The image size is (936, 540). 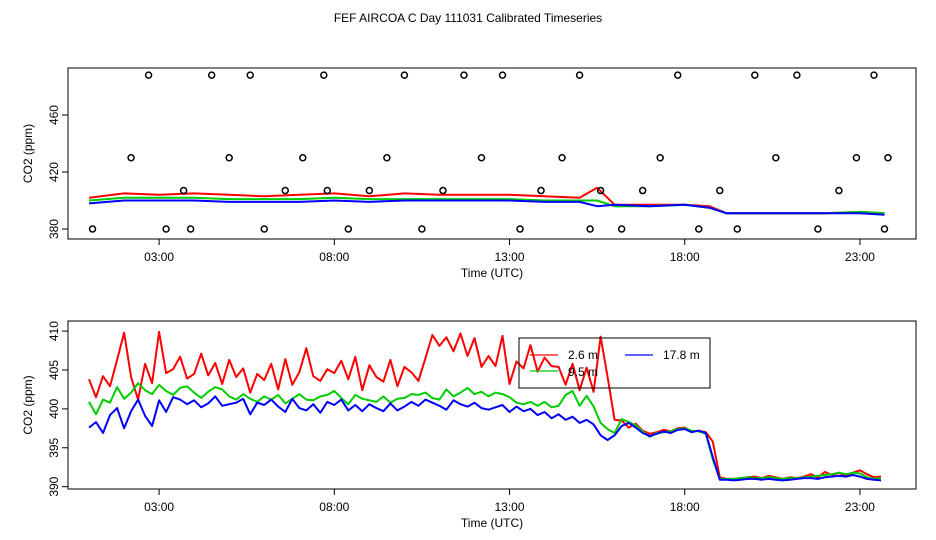 I want to click on legend-label: 9.5 m, so click(x=583, y=372).